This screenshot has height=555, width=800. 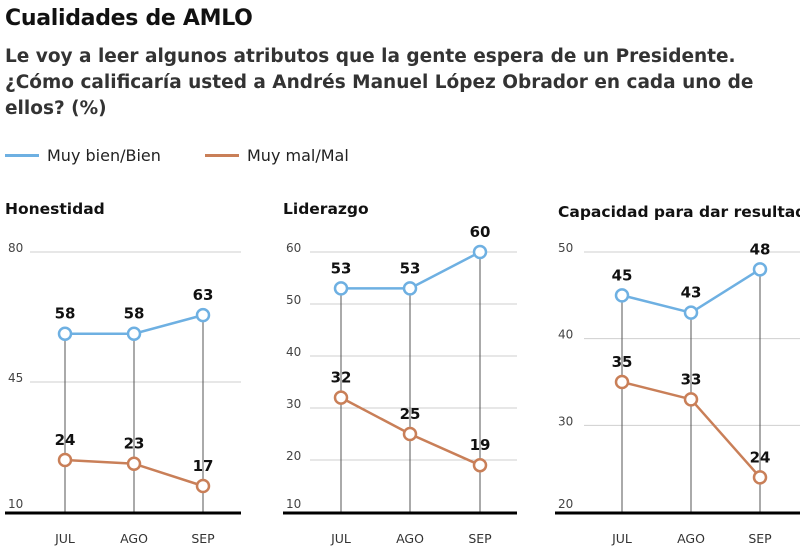 What do you see at coordinates (326, 209) in the screenshot?
I see `panel-title: Liderazgo` at bounding box center [326, 209].